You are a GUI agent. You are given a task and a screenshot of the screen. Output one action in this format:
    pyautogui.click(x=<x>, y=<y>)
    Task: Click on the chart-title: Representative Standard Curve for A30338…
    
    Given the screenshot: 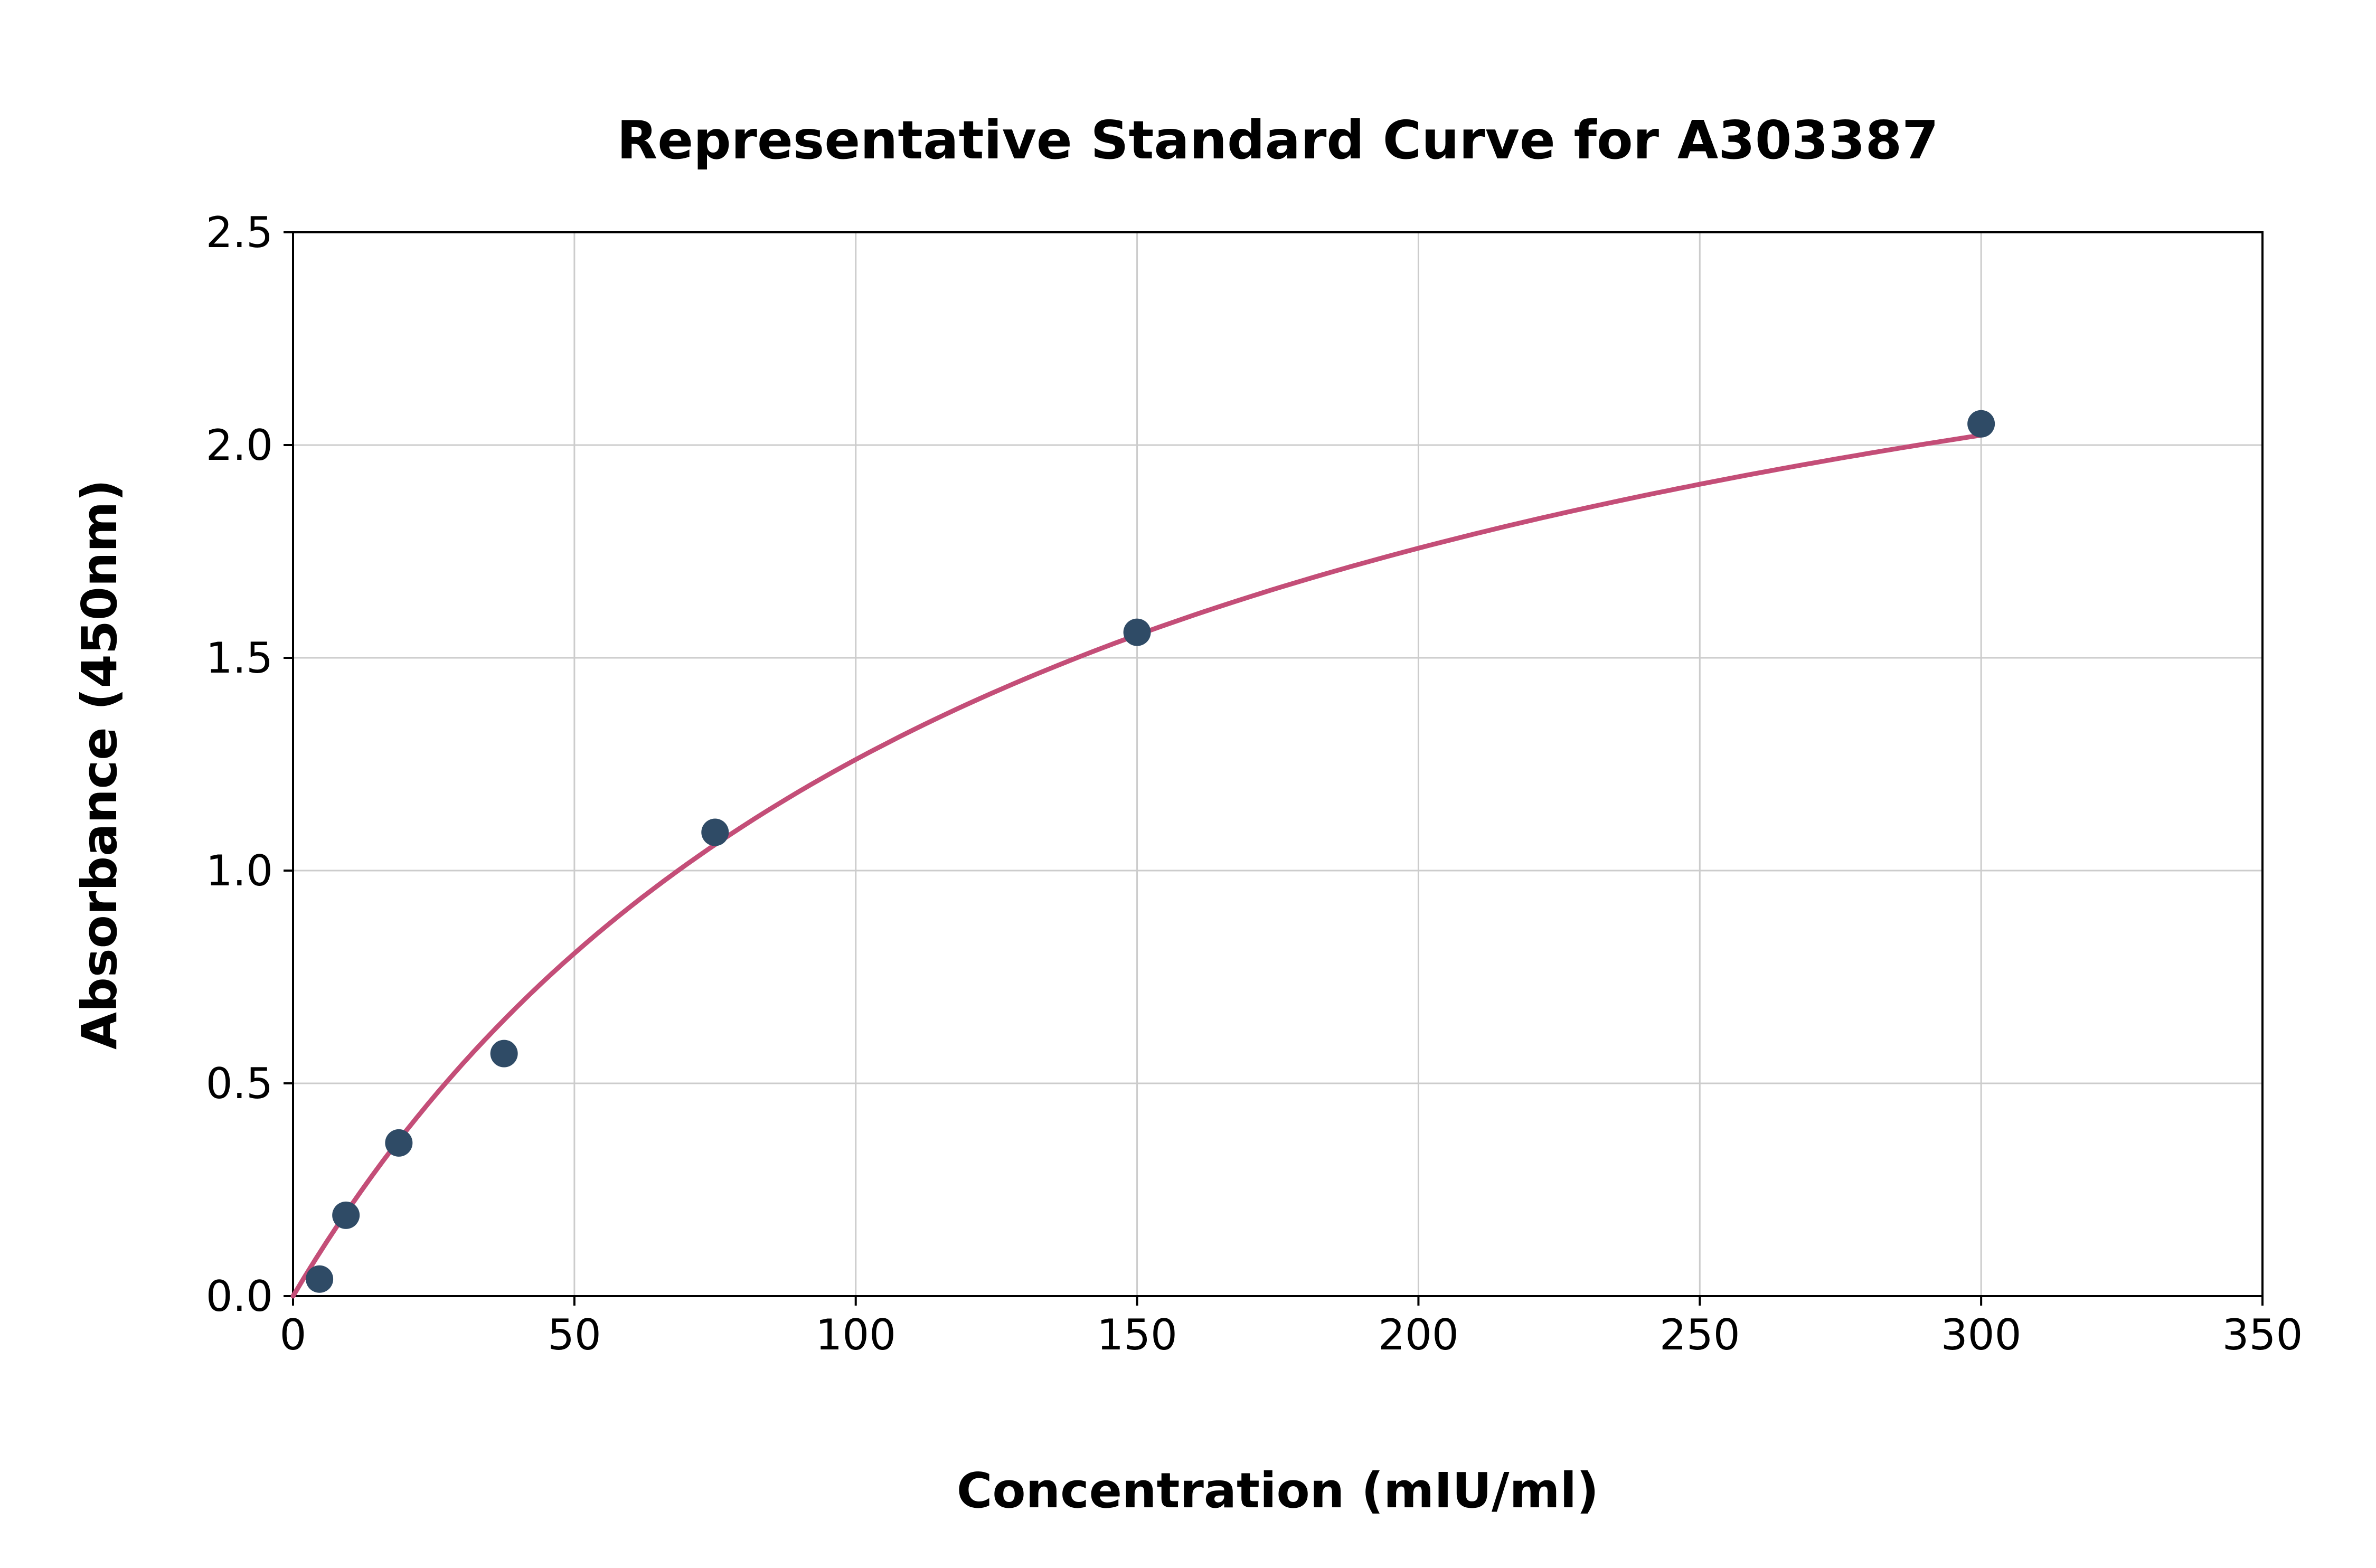 What is the action you would take?
    pyautogui.click(x=1278, y=140)
    